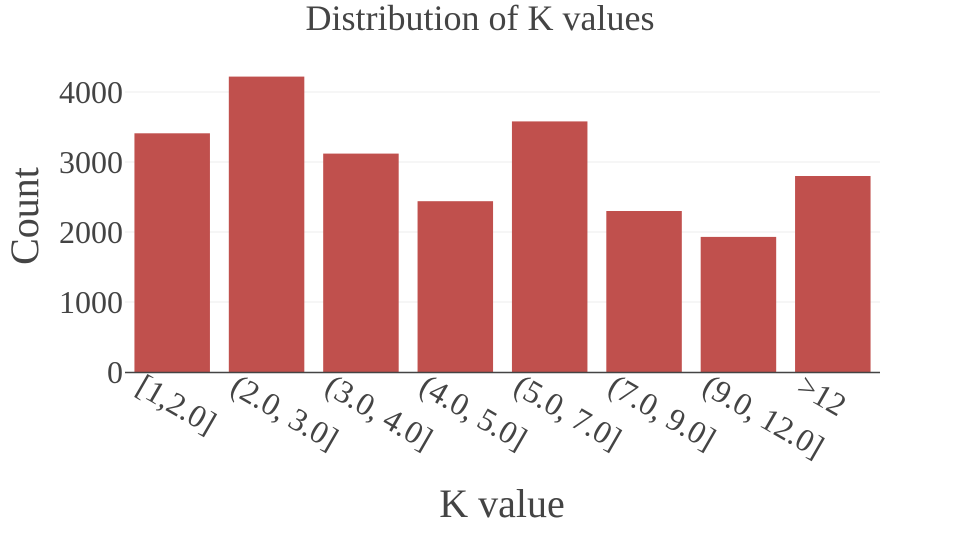 This screenshot has width=960, height=540. Describe the element at coordinates (474, 412) in the screenshot. I see `x-tick-label: (4.0, 5.0]` at that location.